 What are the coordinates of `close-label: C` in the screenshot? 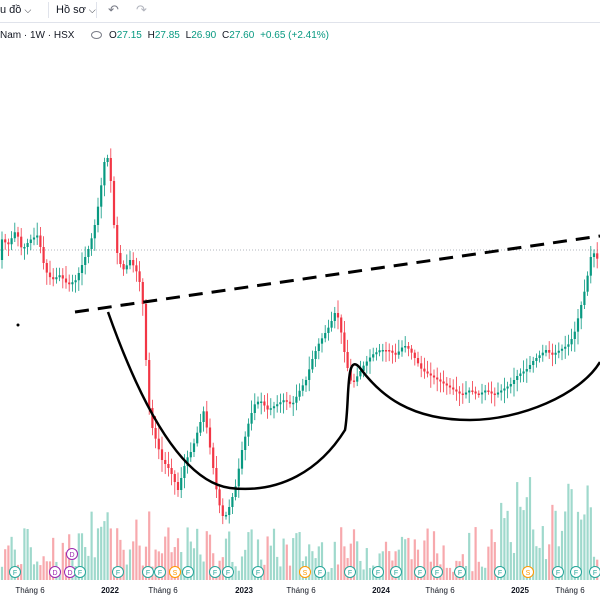 It's located at (226, 35).